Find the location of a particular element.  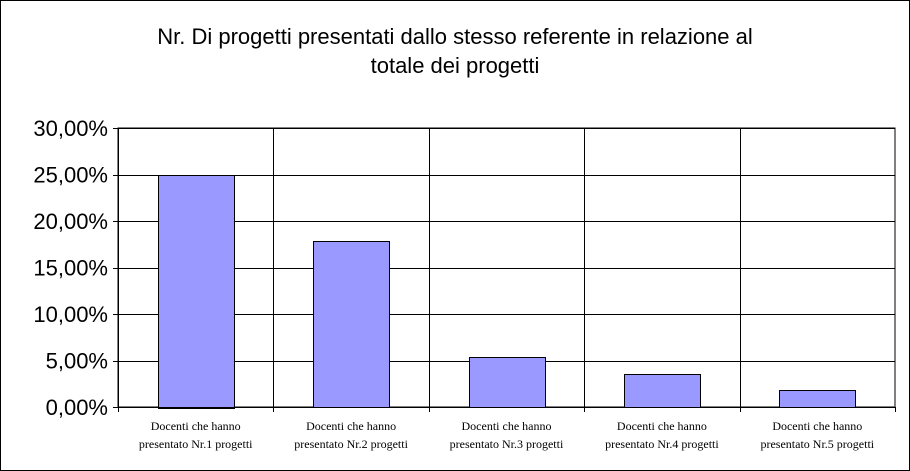

x-category-label-3-line-1: Docenti che hanno is located at coordinates (507, 426).